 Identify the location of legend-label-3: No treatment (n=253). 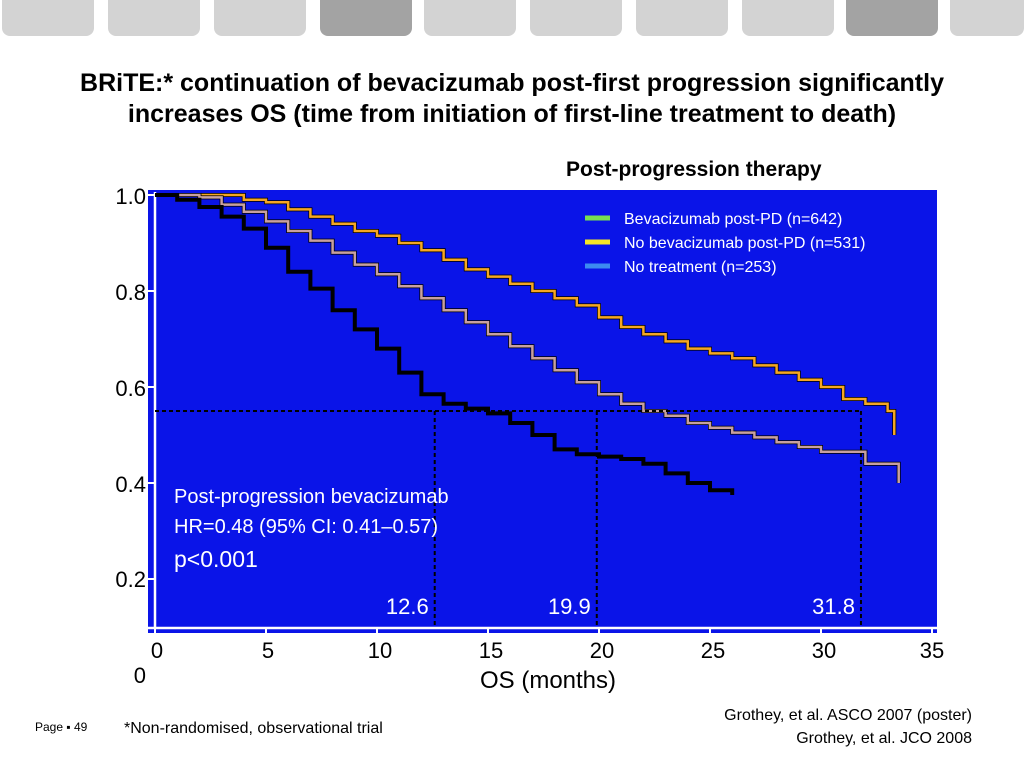
(700, 267).